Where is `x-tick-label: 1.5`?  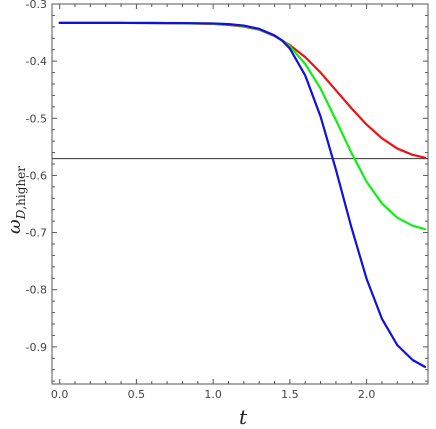
x-tick-label: 1.5 is located at coordinates (290, 394).